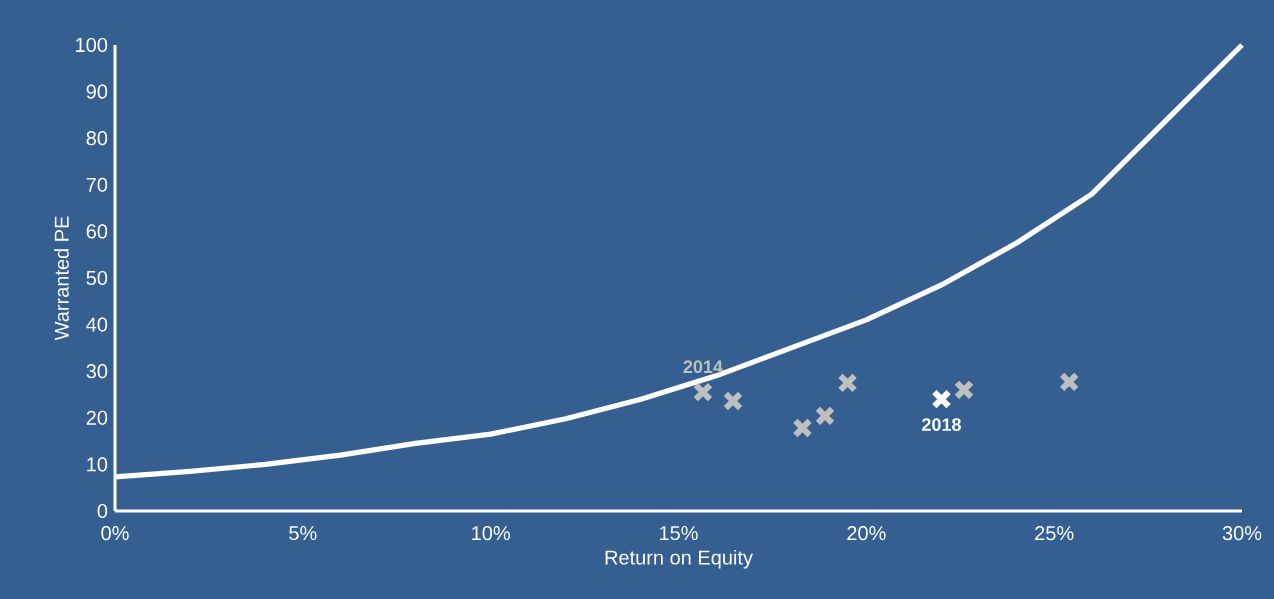  Describe the element at coordinates (97, 371) in the screenshot. I see `y-tick-label: 30` at that location.